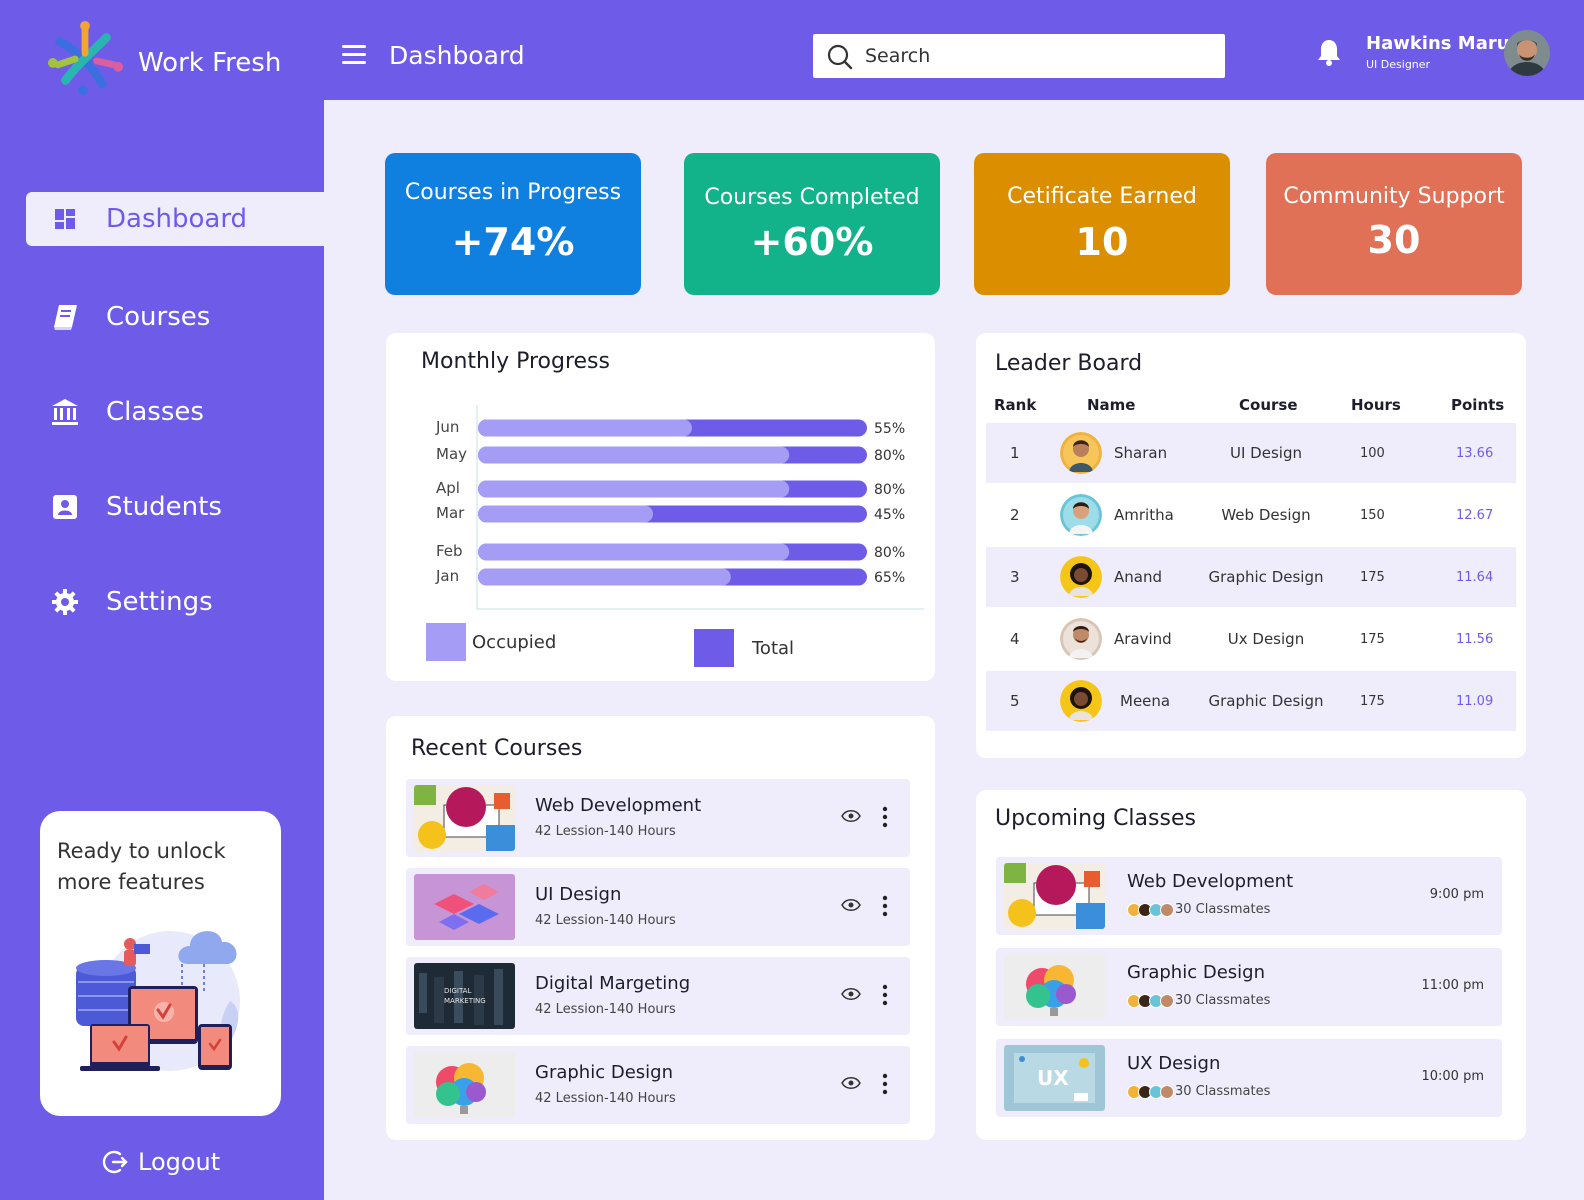 This screenshot has height=1200, width=1584. Describe the element at coordinates (1475, 701) in the screenshot. I see `points: 11.09` at that location.